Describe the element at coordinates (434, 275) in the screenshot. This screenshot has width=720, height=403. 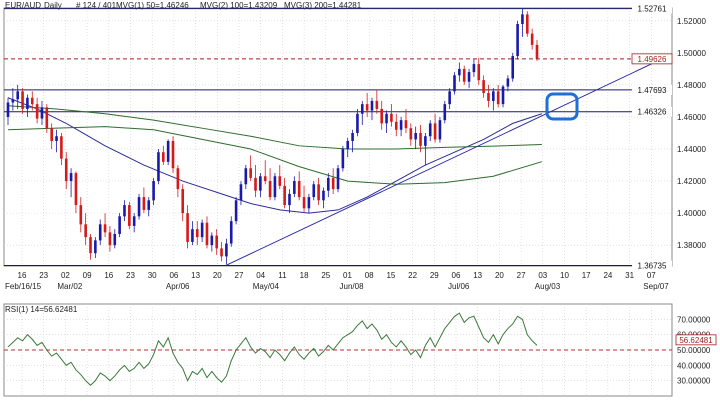
I see `x-tick-label: 29` at that location.